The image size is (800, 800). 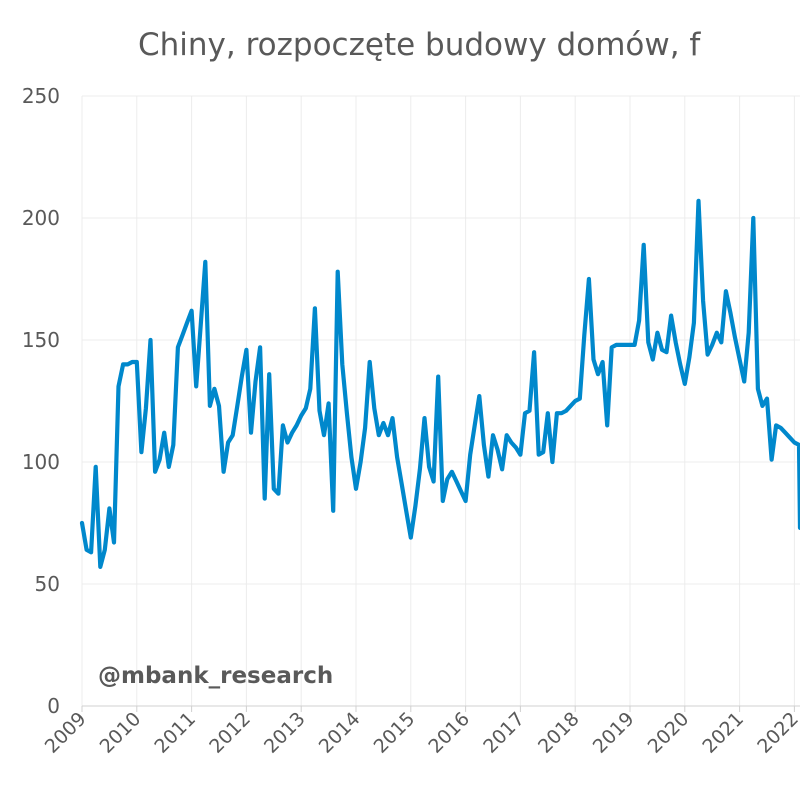 What do you see at coordinates (121, 733) in the screenshot?
I see `x-tick-label-2010: 2010` at bounding box center [121, 733].